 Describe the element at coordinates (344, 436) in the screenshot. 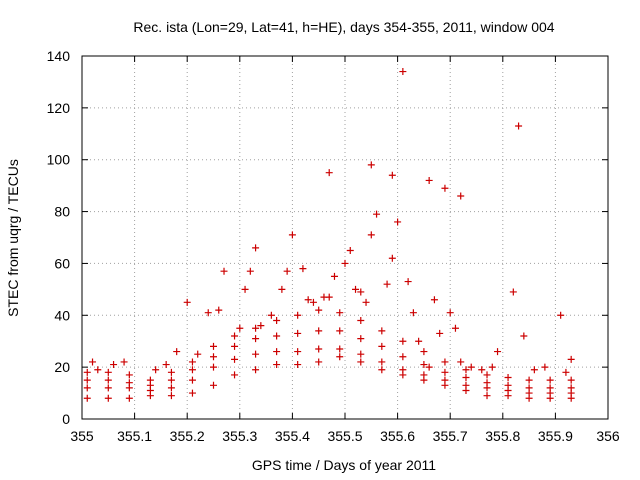

I see `x-tick-label: 355.5` at that location.